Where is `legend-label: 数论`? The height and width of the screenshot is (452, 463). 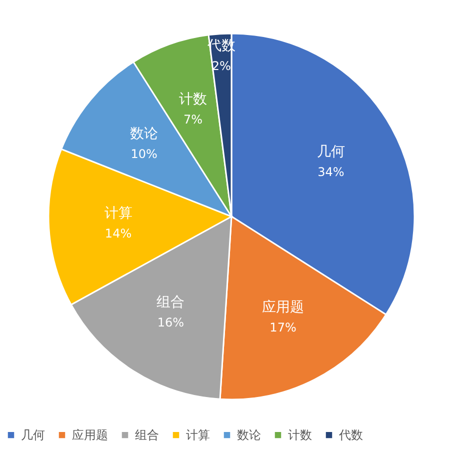
legend-label: 数论 is located at coordinates (249, 435).